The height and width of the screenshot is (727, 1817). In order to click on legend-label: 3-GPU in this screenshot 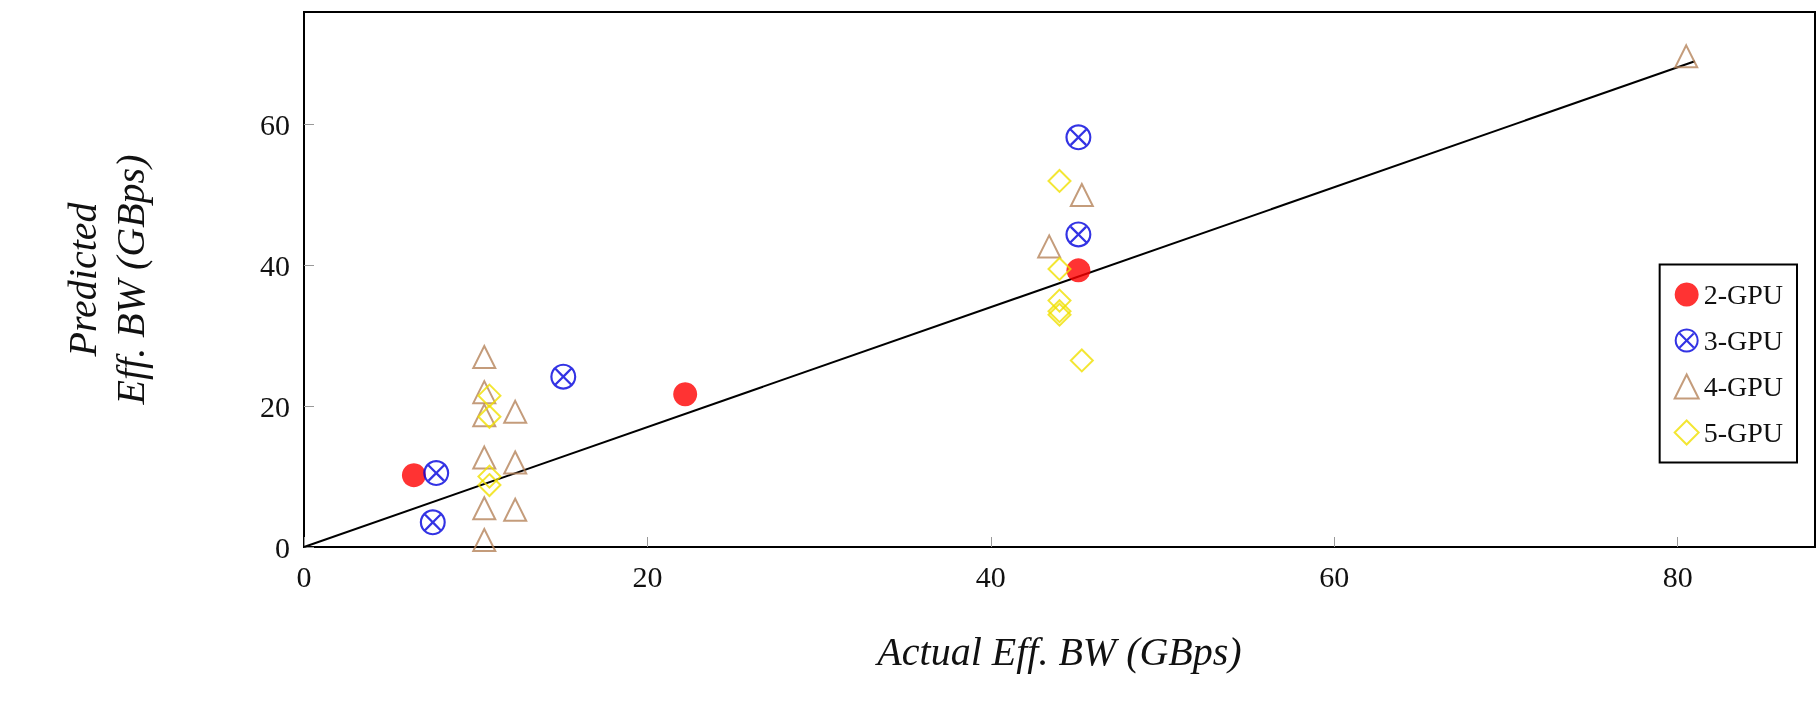, I will do `click(1743, 340)`.